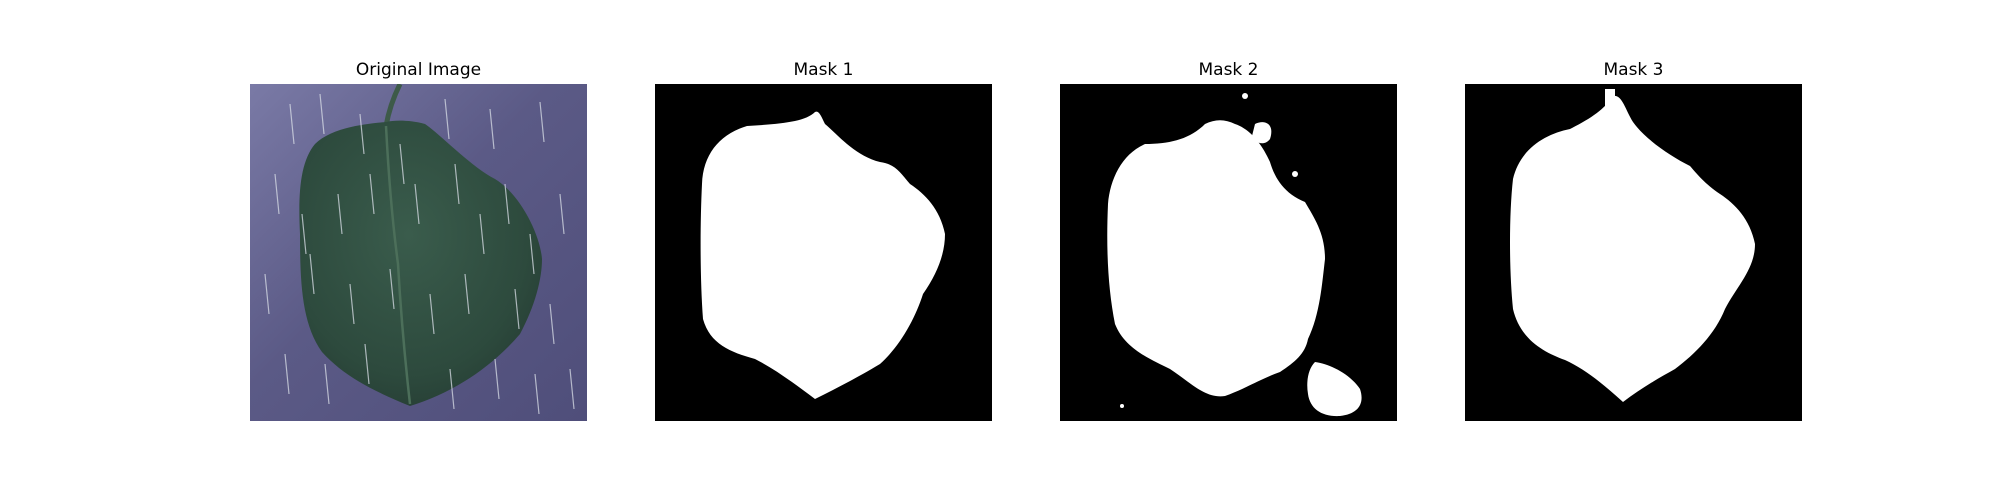 This screenshot has height=500, width=2000. I want to click on mask-2-lower-blob, so click(1334, 389).